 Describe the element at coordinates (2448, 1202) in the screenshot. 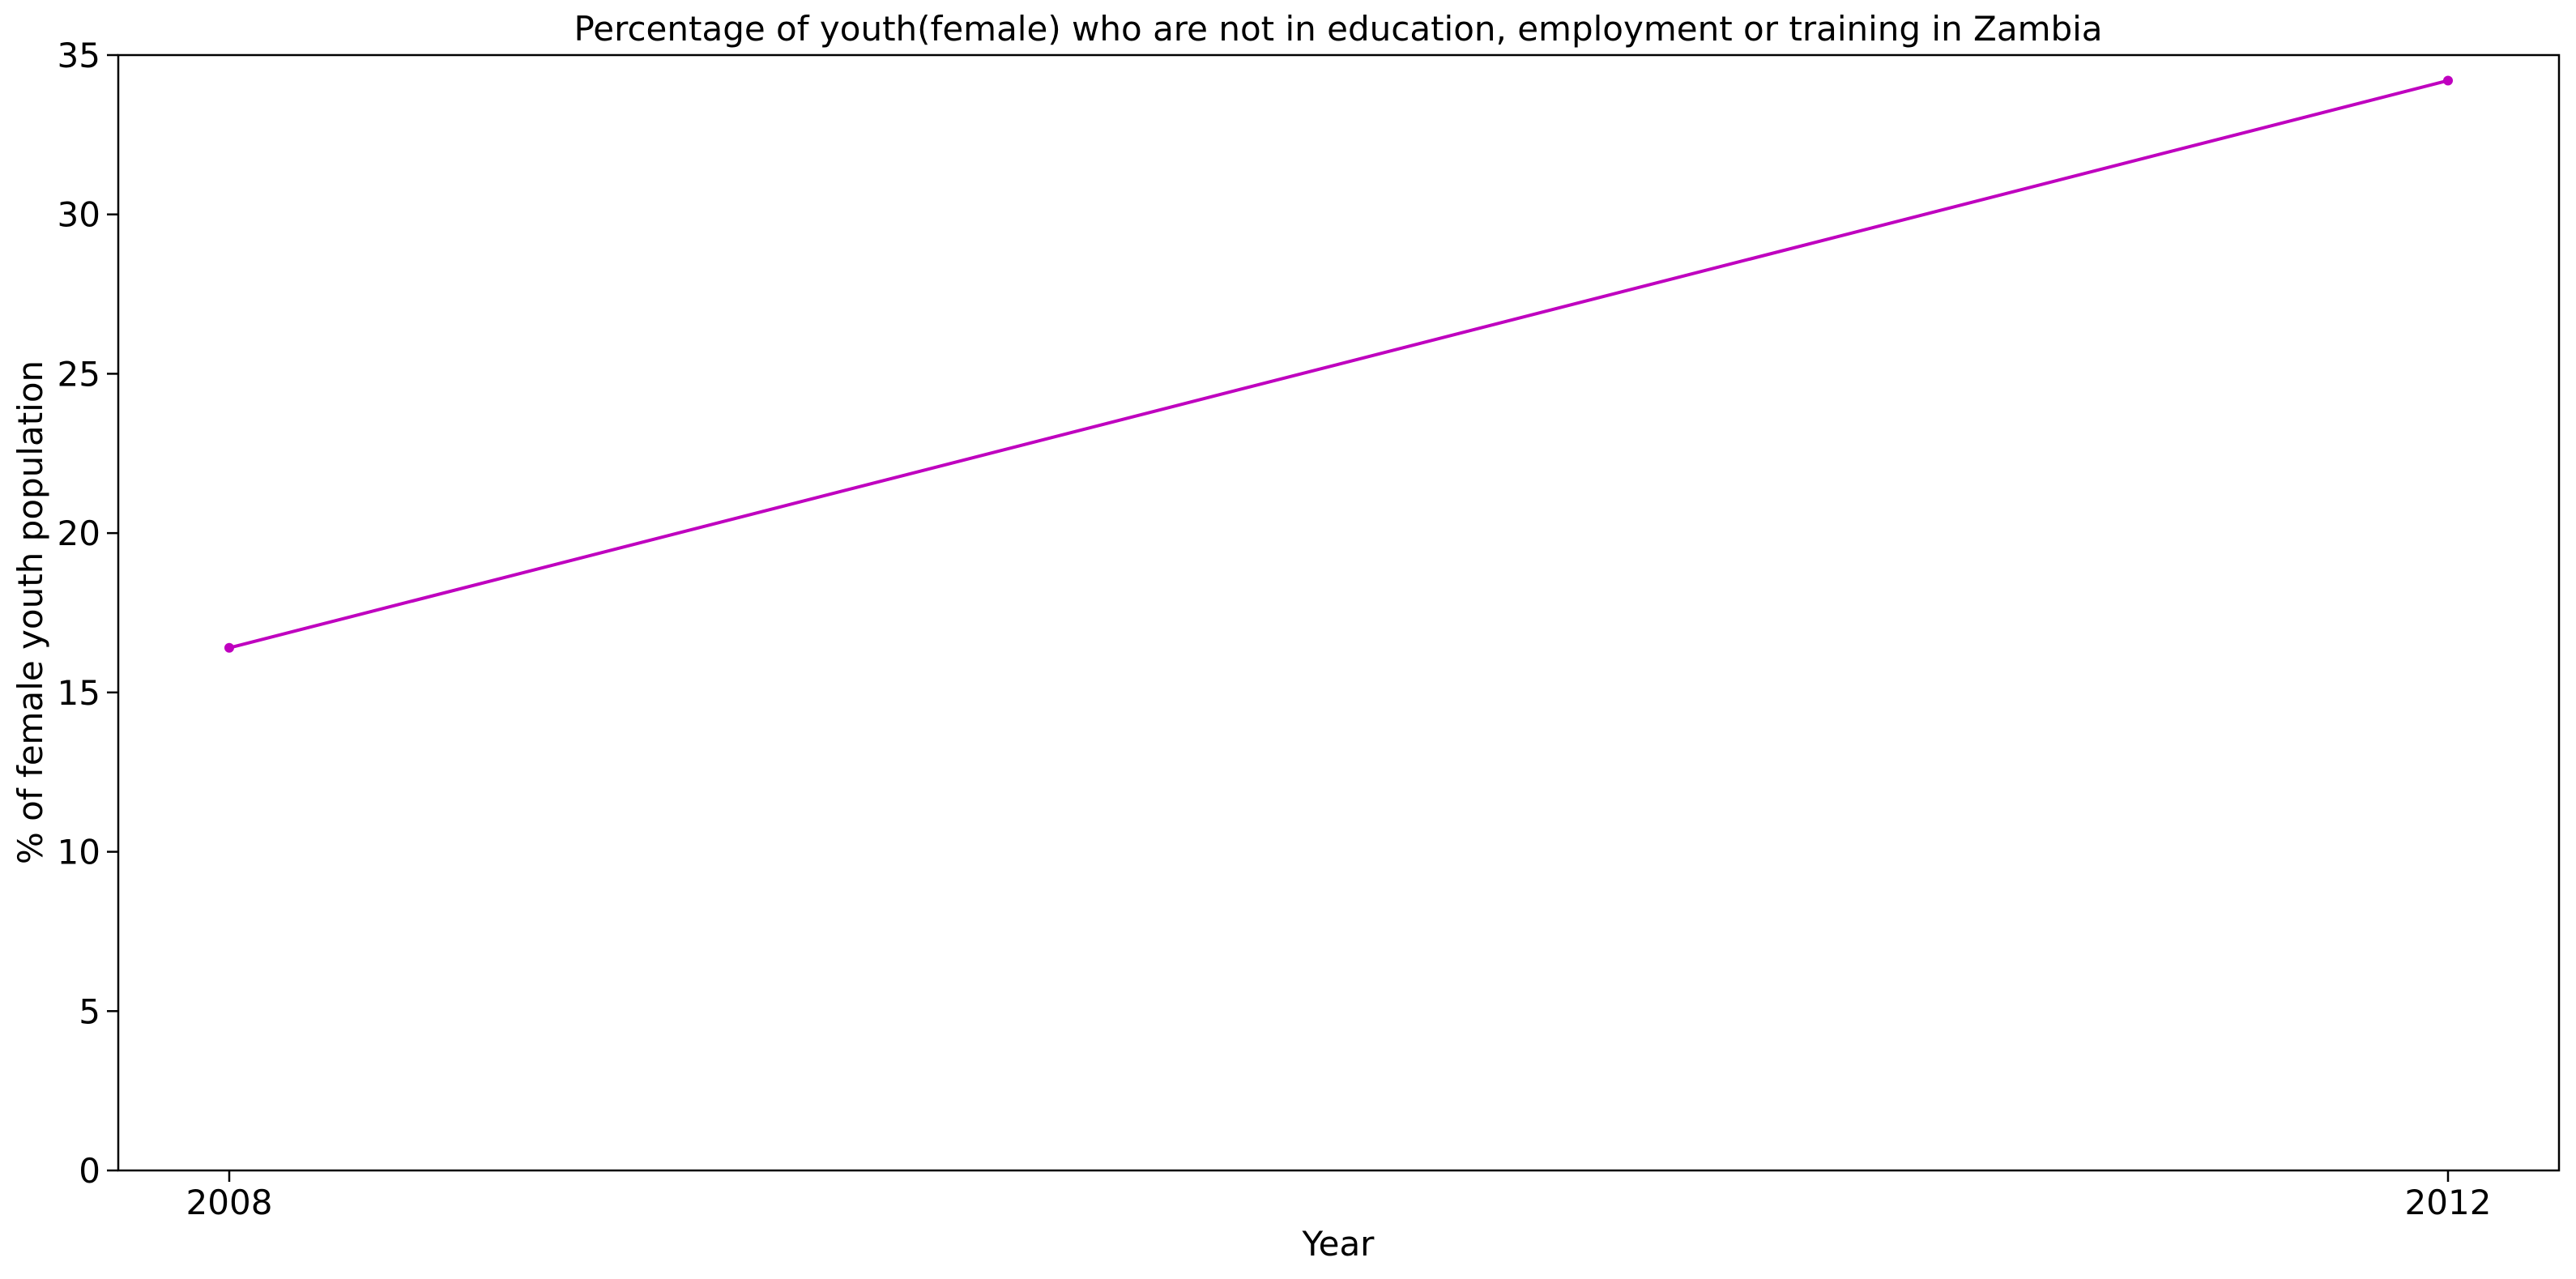

I see `x-tick-label: 2012` at that location.